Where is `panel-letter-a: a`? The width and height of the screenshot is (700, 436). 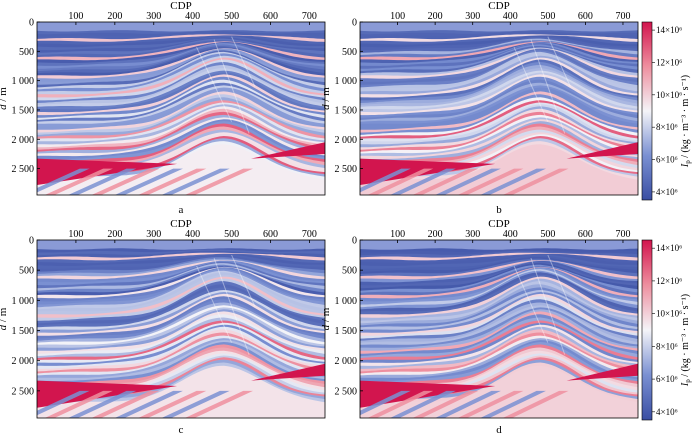
panel-letter-a: a is located at coordinates (181, 210).